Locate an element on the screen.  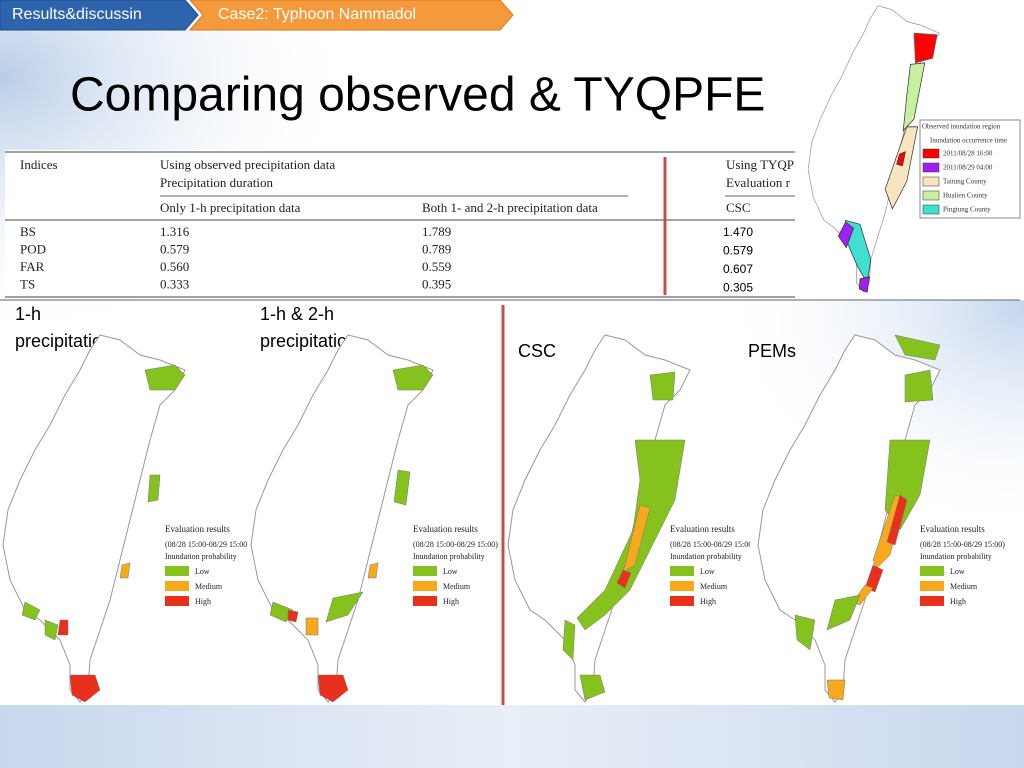
table-cell: 1.316 is located at coordinates (175, 231).